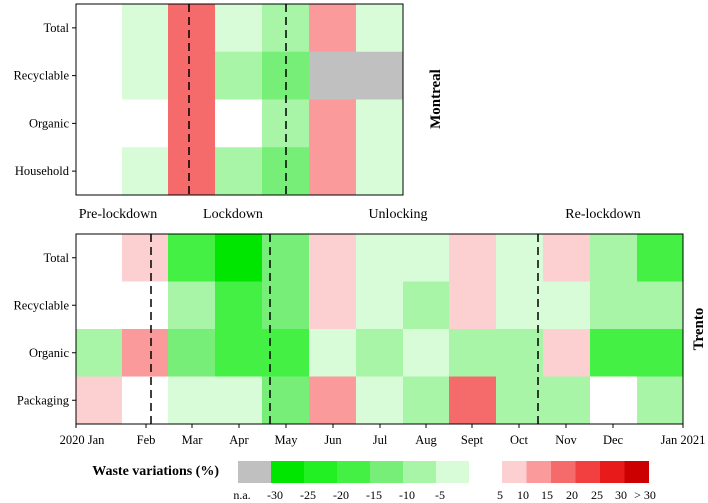 Image resolution: width=708 pixels, height=503 pixels. Describe the element at coordinates (374, 495) in the screenshot. I see `legend-label: -15` at that location.